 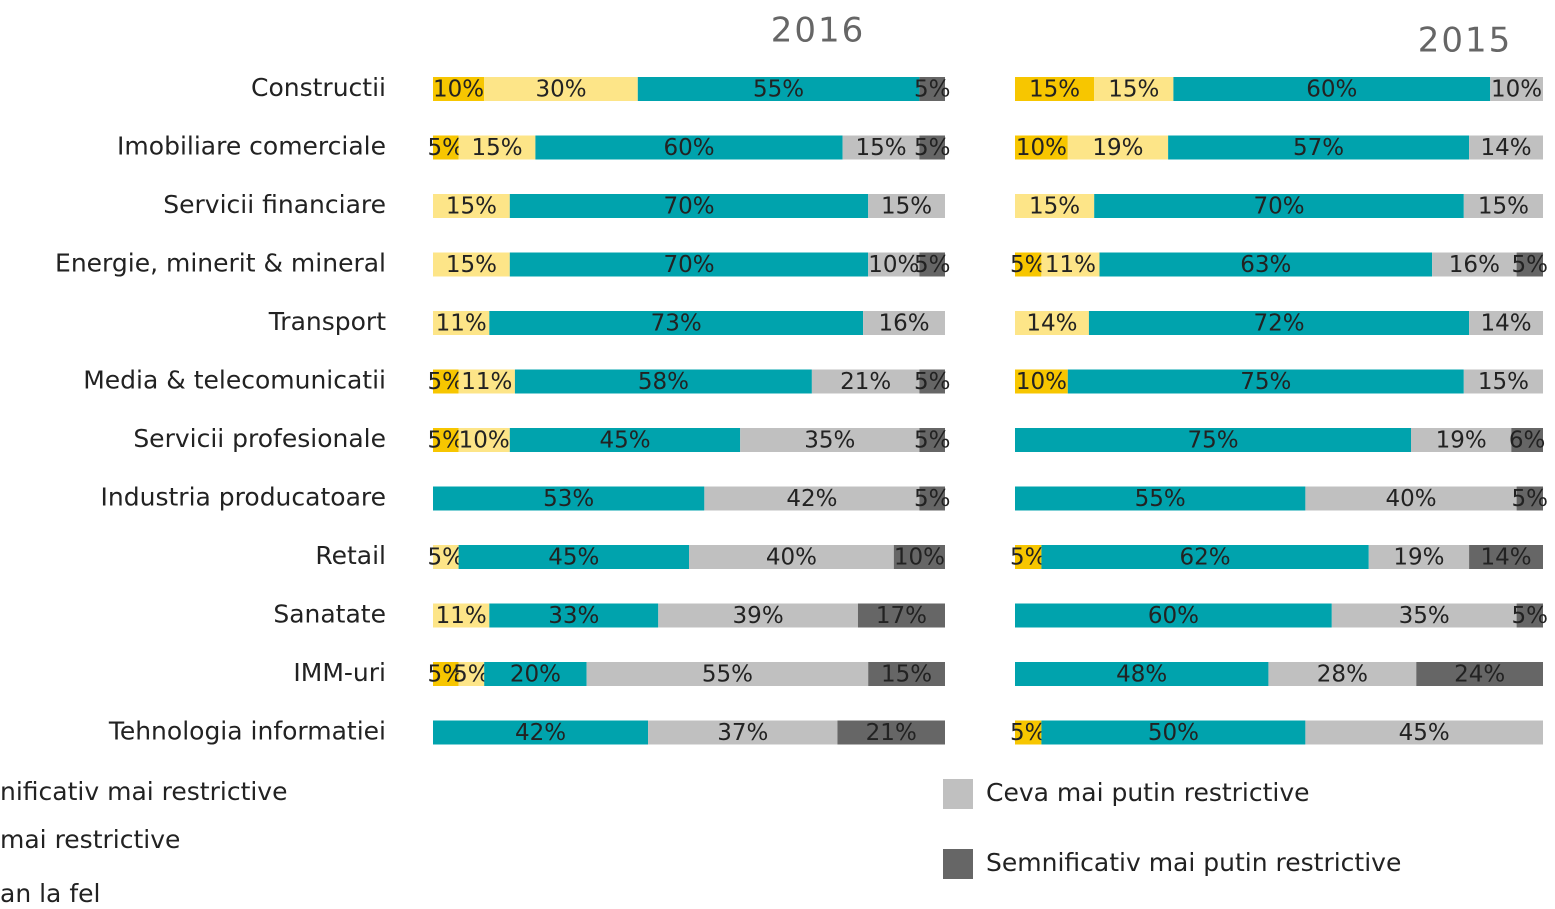 I want to click on value-label: 42%, so click(x=540, y=733).